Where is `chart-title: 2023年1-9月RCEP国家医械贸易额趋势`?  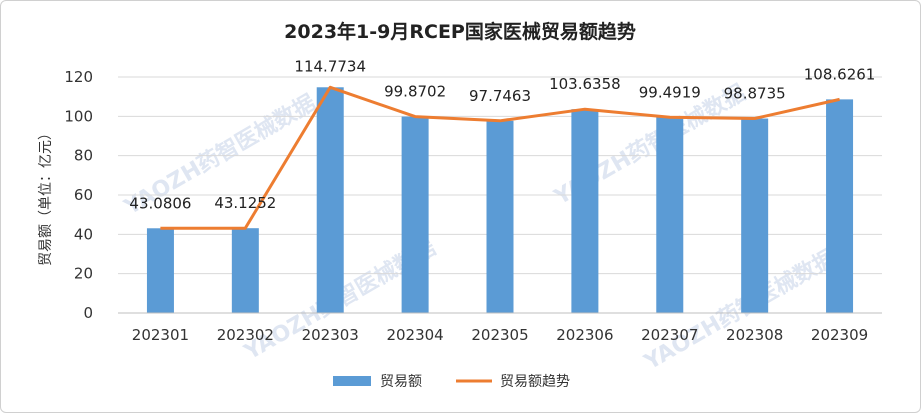
chart-title: 2023年1-9月RCEP国家医械贸易额趋势 is located at coordinates (460, 31).